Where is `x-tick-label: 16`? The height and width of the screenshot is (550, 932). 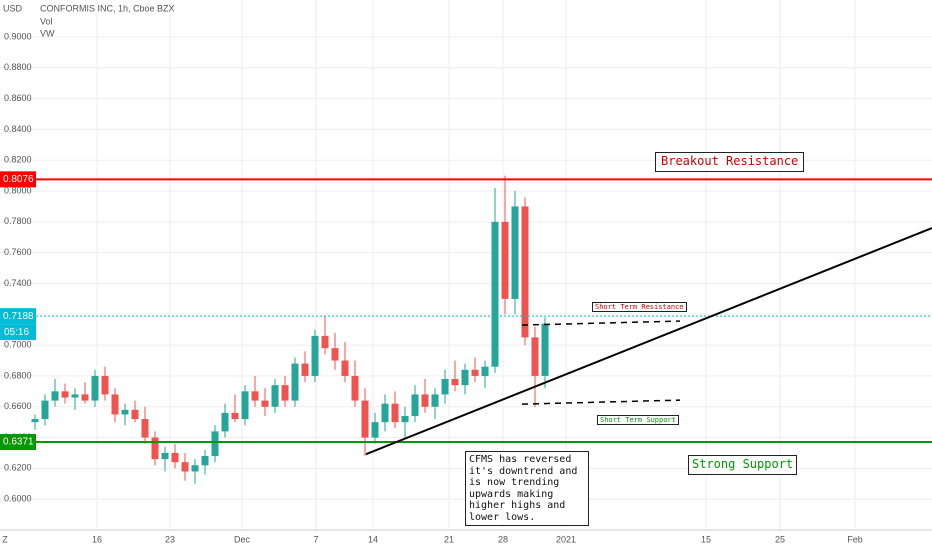 x-tick-label: 16 is located at coordinates (97, 539).